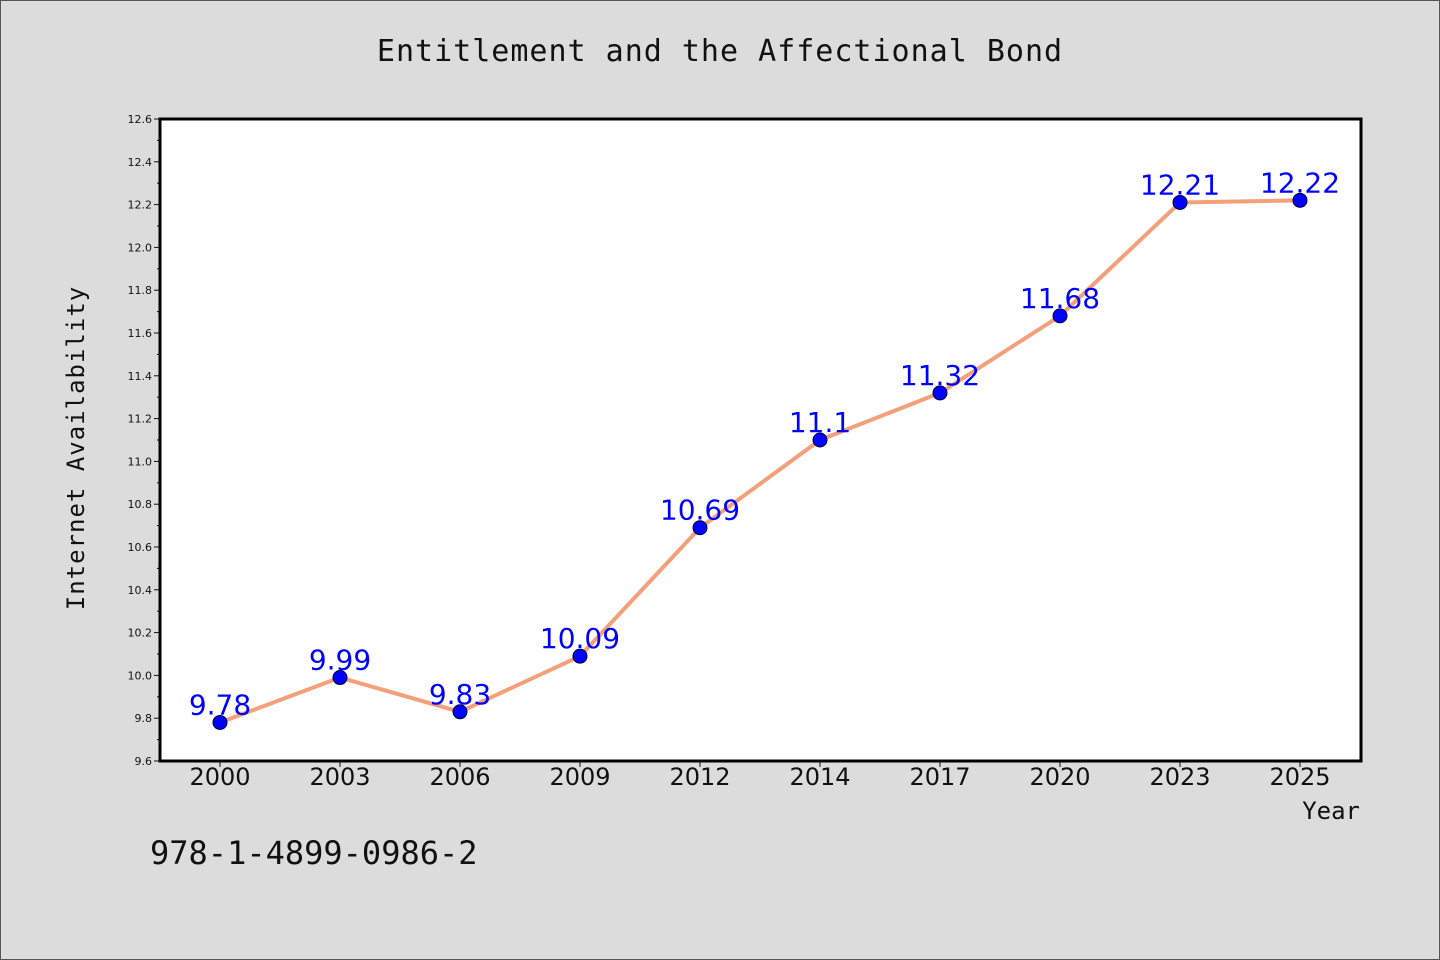 The image size is (1440, 960). What do you see at coordinates (140, 547) in the screenshot?
I see `y-tick-label: 10.6` at bounding box center [140, 547].